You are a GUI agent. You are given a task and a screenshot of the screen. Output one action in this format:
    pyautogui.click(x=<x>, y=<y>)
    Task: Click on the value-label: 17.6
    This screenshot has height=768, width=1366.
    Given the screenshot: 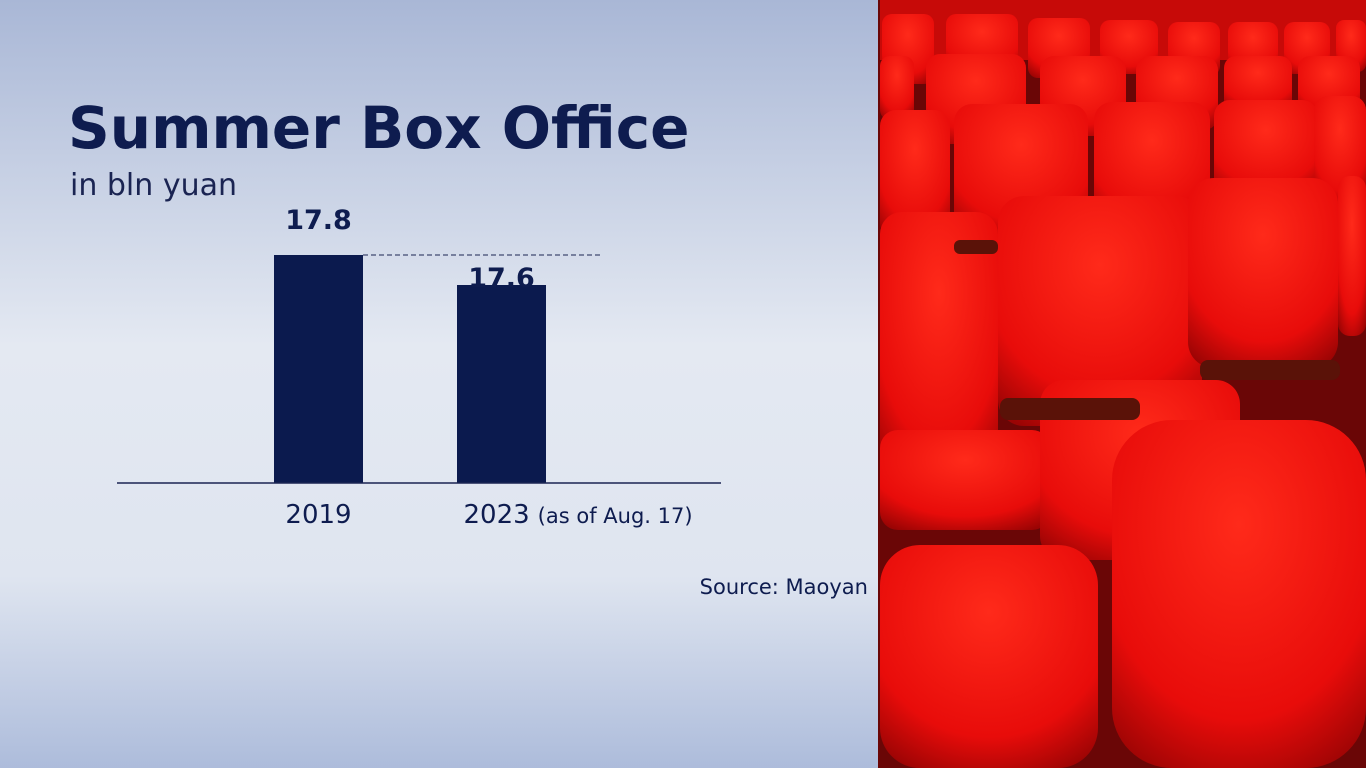 What is the action you would take?
    pyautogui.click(x=501, y=278)
    